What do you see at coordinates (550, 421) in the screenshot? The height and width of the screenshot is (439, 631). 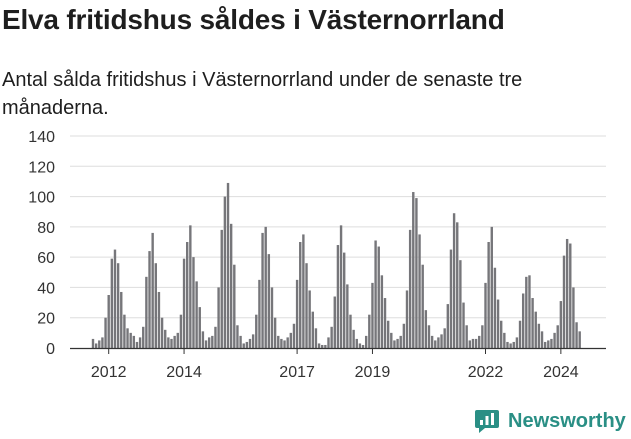 I see `newsworthy-brand: Newsworthy` at bounding box center [550, 421].